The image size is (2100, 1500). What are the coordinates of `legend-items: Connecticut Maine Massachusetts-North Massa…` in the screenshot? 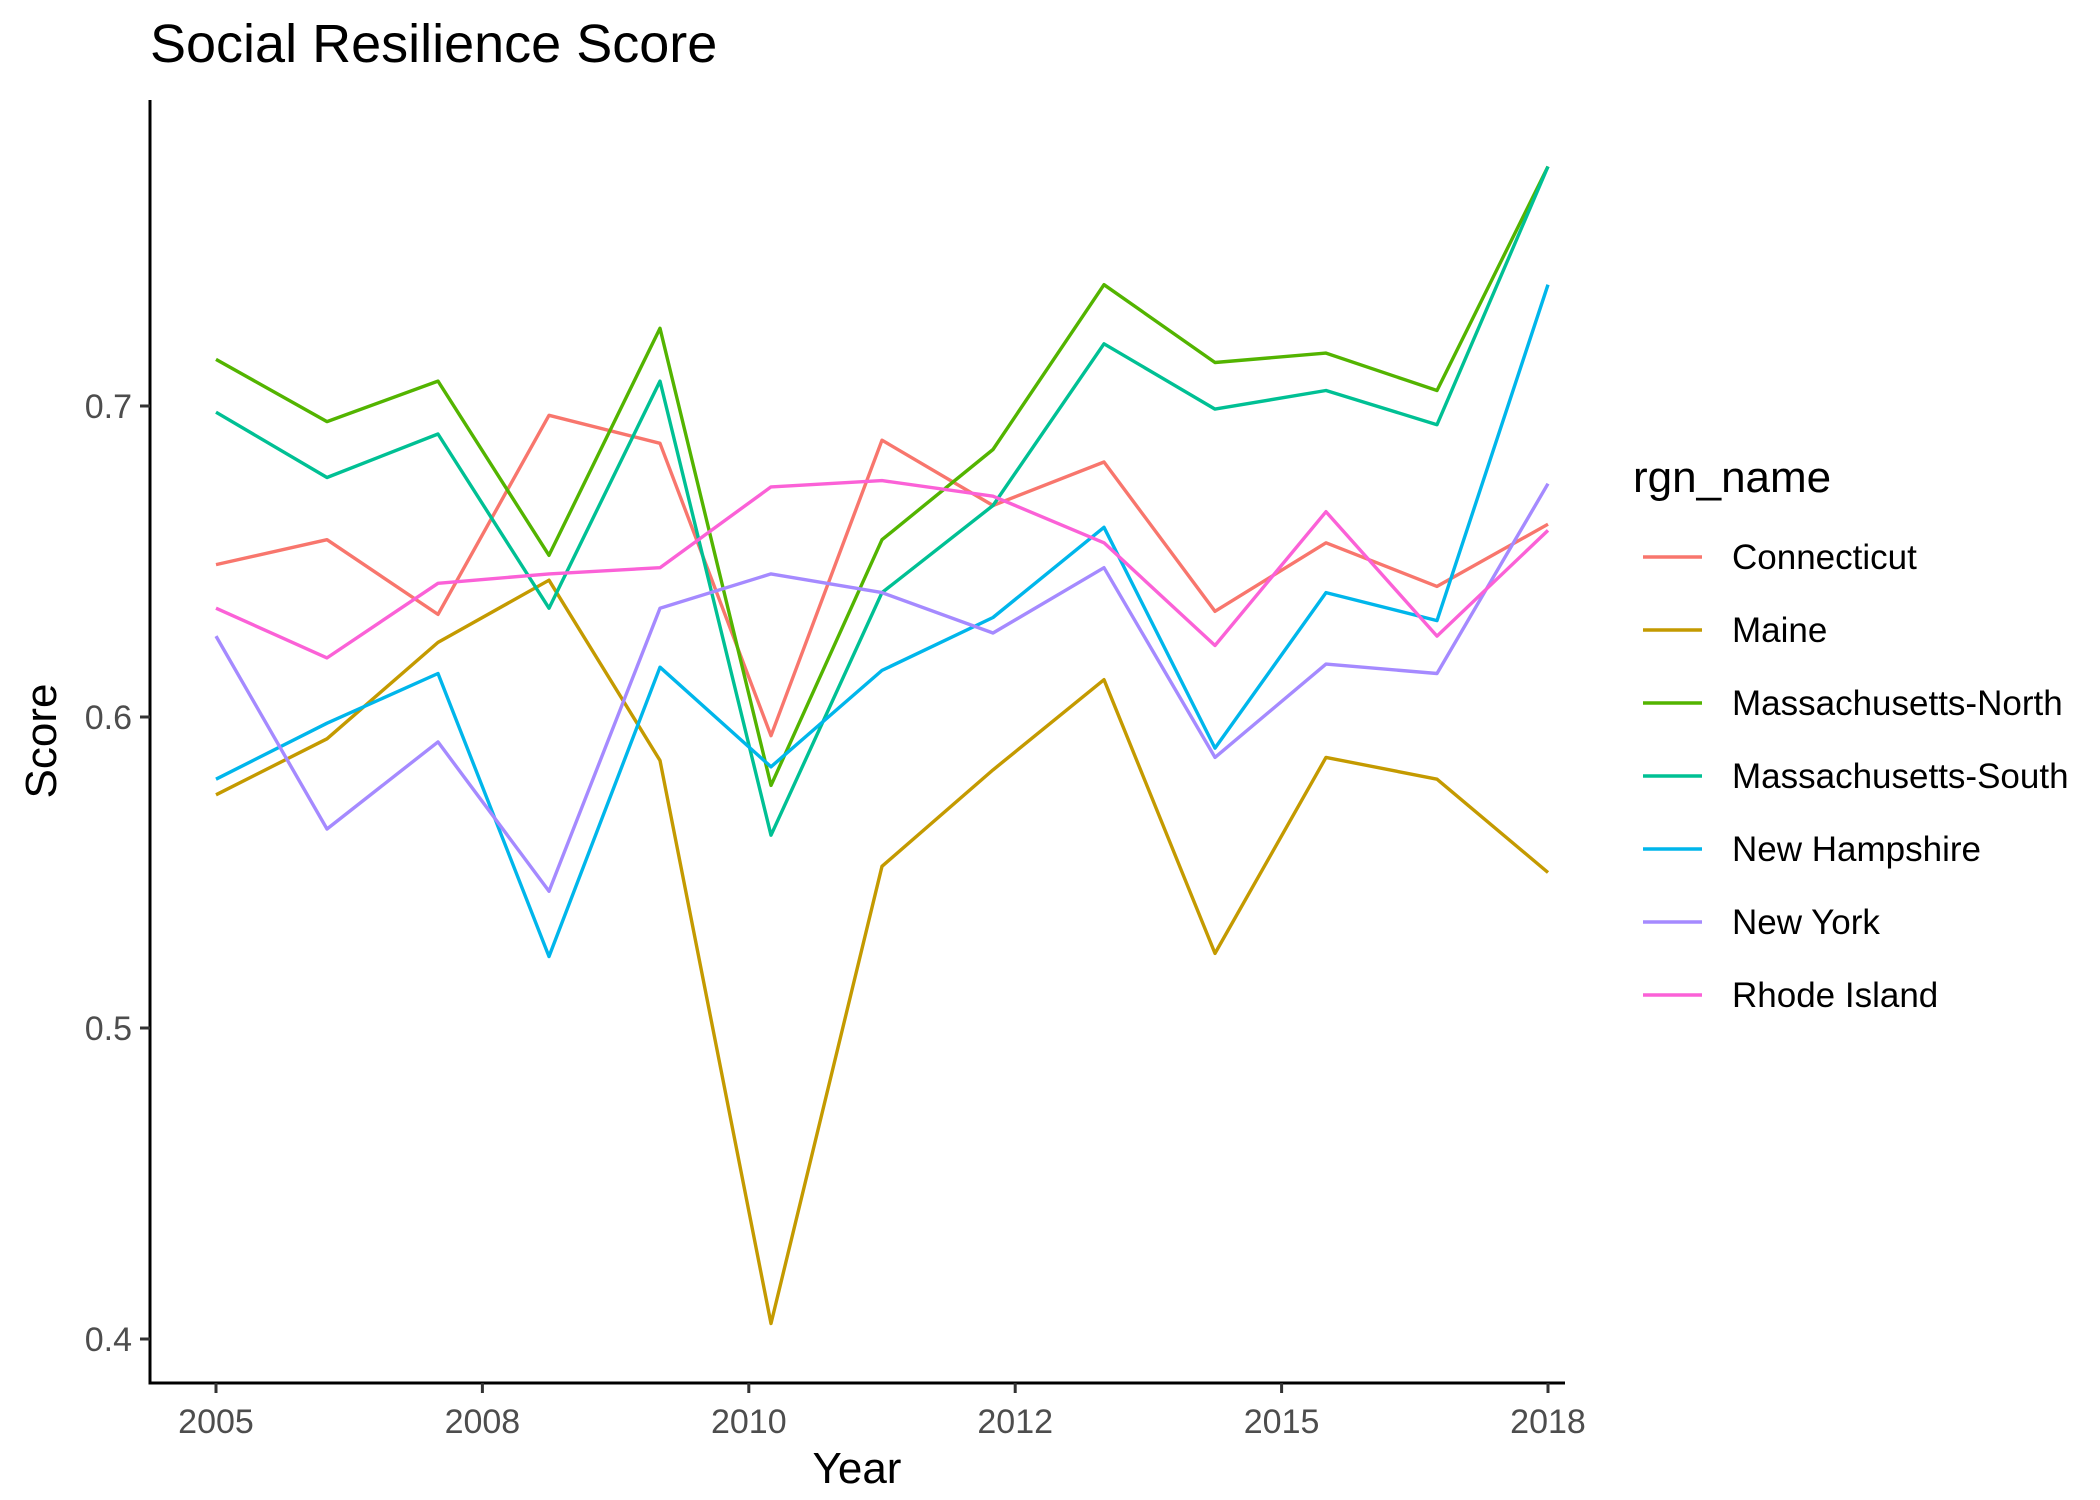 It's located at (1856, 776).